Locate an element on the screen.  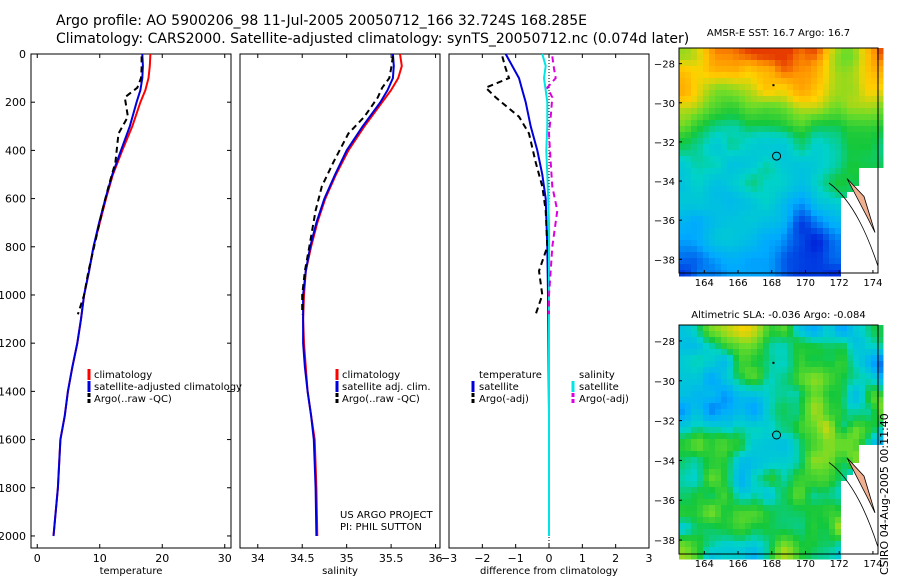
sst-map-ytick-label: −32 is located at coordinates (664, 143).